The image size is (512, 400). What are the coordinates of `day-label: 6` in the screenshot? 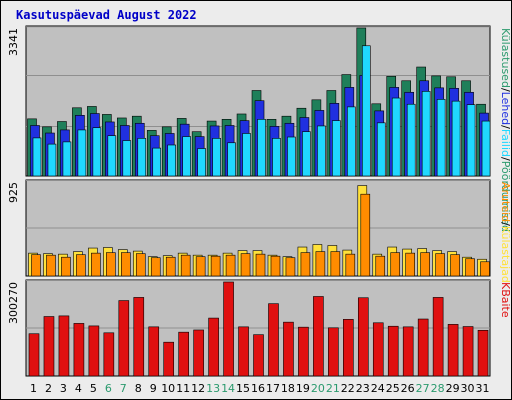 It's located at (108, 388).